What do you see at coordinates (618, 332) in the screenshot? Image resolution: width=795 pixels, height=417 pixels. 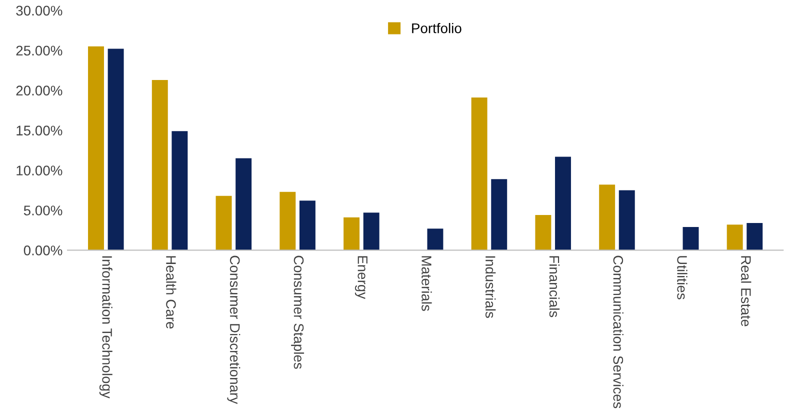 I see `x-tick-label: Communication Services` at bounding box center [618, 332].